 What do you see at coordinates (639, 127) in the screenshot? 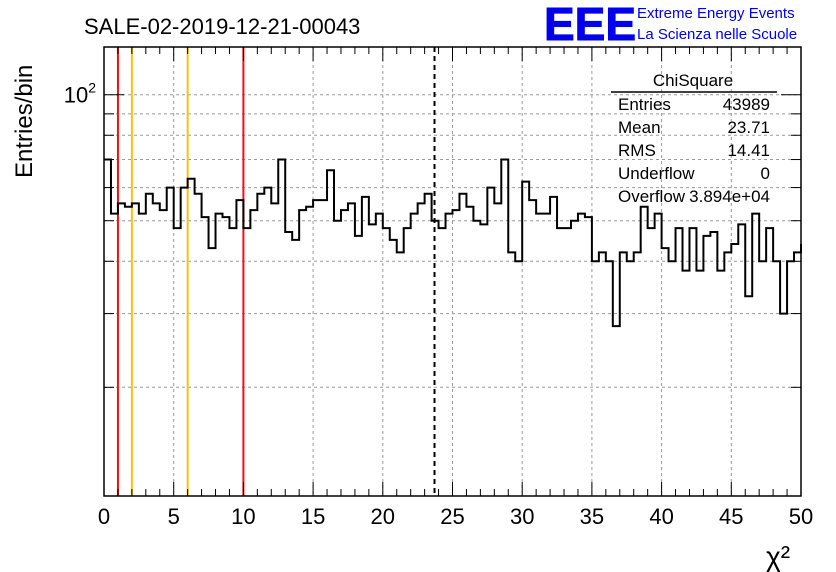
I see `stats-label: Mean` at bounding box center [639, 127].